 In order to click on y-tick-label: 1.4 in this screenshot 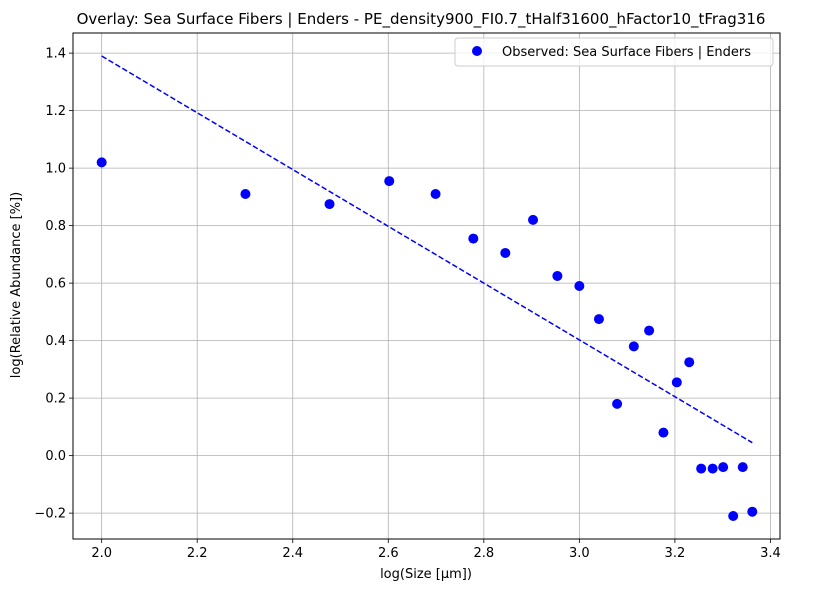, I will do `click(55, 54)`.